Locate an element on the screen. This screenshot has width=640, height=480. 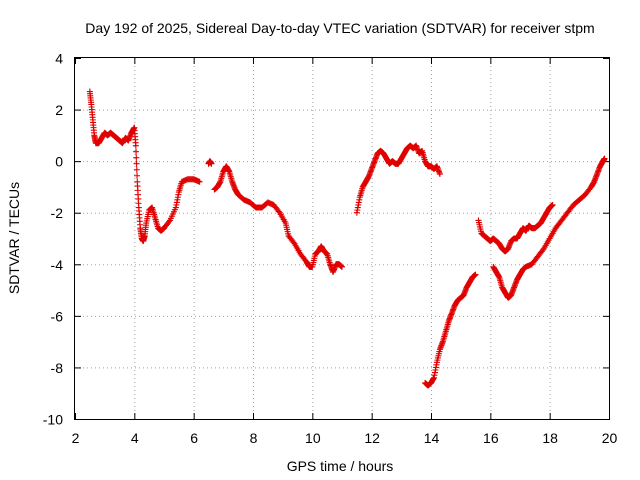
y-tick-label: 2 is located at coordinates (59, 110).